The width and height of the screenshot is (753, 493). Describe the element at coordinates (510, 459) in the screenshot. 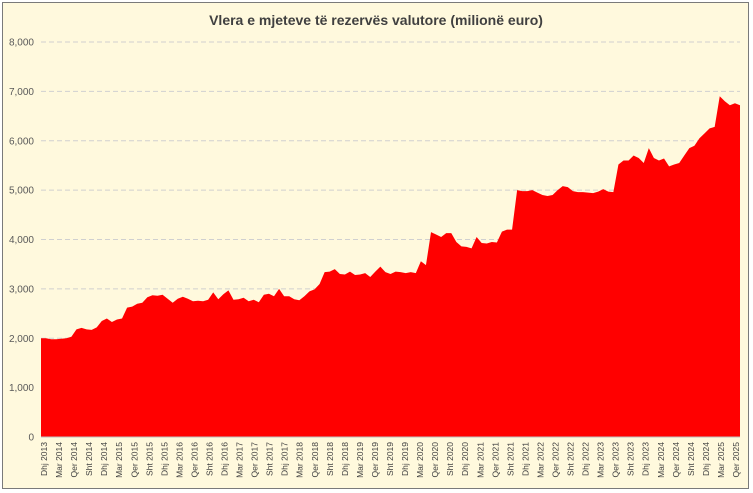

I see `x-tick-label: Sht 2021` at that location.